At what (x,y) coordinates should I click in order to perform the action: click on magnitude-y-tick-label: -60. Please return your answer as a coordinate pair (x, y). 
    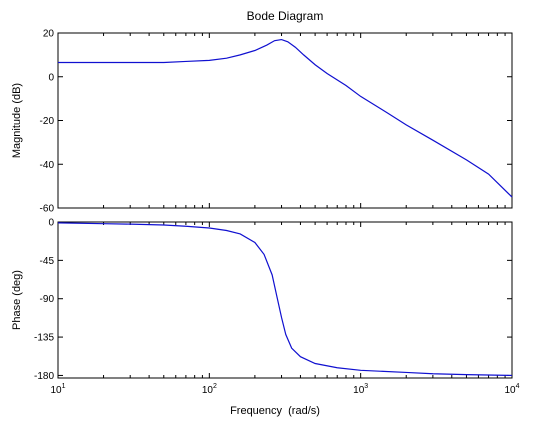
    Looking at the image, I should click on (47, 209).